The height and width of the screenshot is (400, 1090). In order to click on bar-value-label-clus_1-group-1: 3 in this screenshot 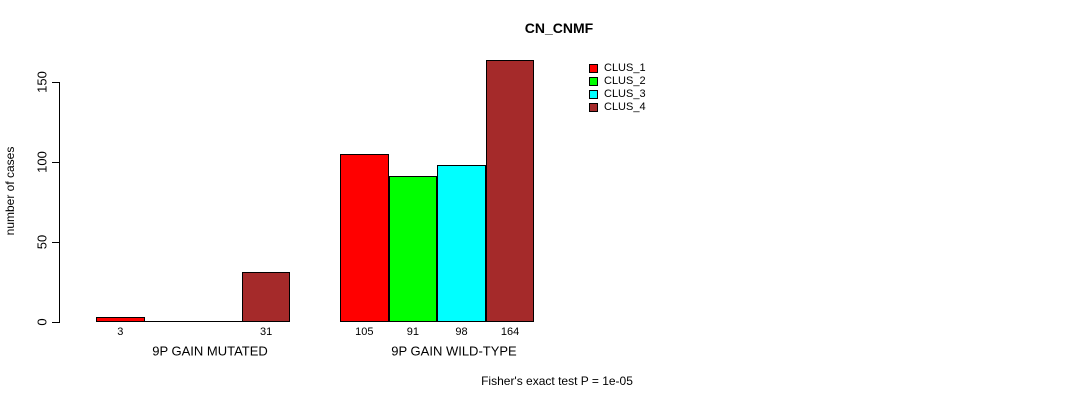, I will do `click(120, 332)`.